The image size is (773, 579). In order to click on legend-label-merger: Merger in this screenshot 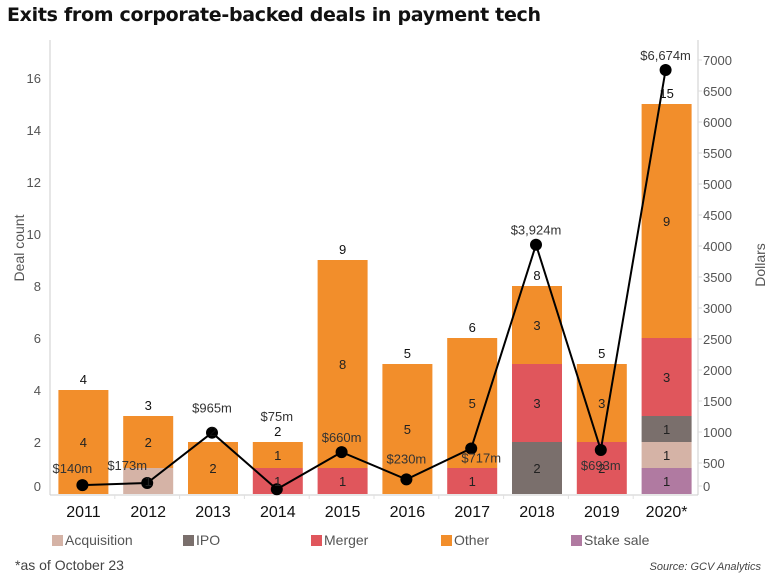, I will do `click(346, 540)`.